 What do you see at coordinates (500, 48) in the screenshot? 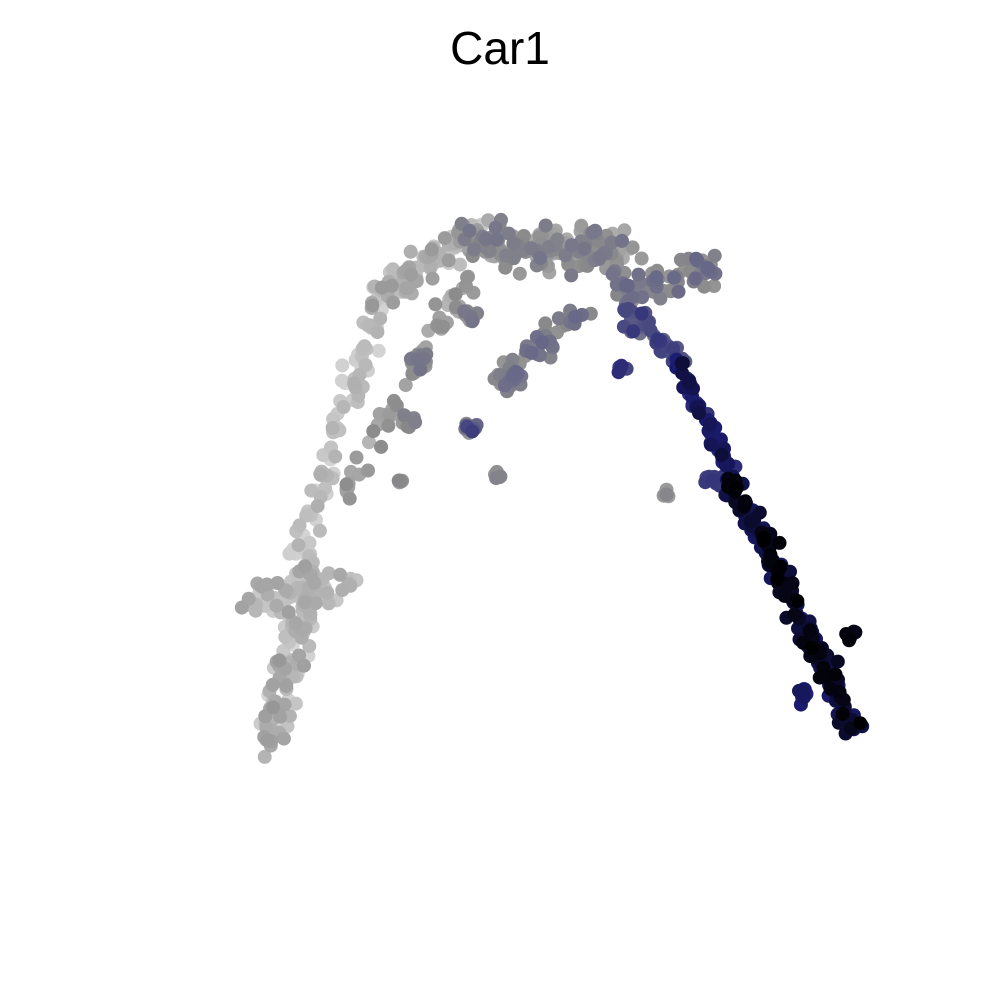
I see `chart-title: Car1` at bounding box center [500, 48].